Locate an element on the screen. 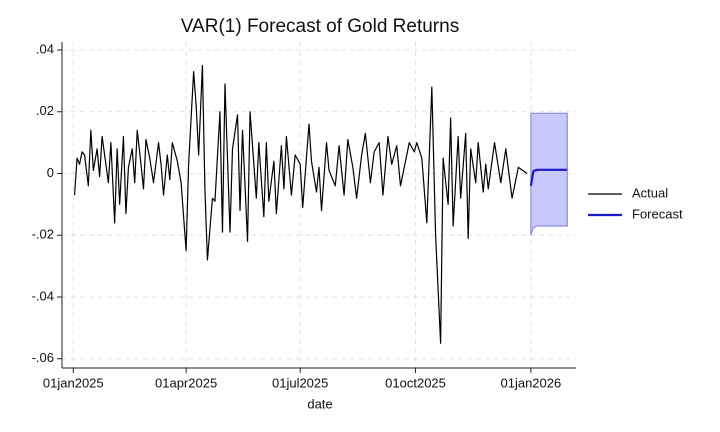 The width and height of the screenshot is (720, 432). y-tick-label: -.04 is located at coordinates (43, 295).